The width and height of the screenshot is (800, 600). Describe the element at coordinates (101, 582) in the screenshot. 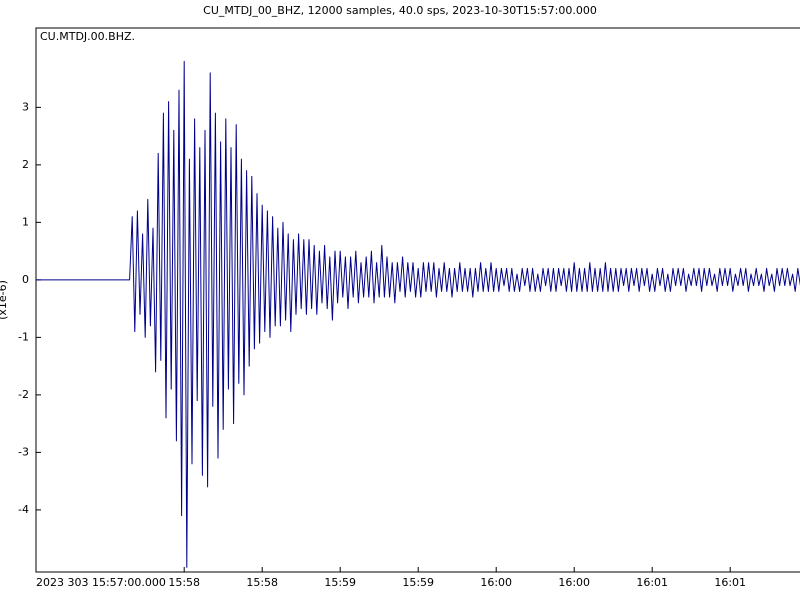

I see `x-tick-label: 2023 303 15:57:00.000` at that location.